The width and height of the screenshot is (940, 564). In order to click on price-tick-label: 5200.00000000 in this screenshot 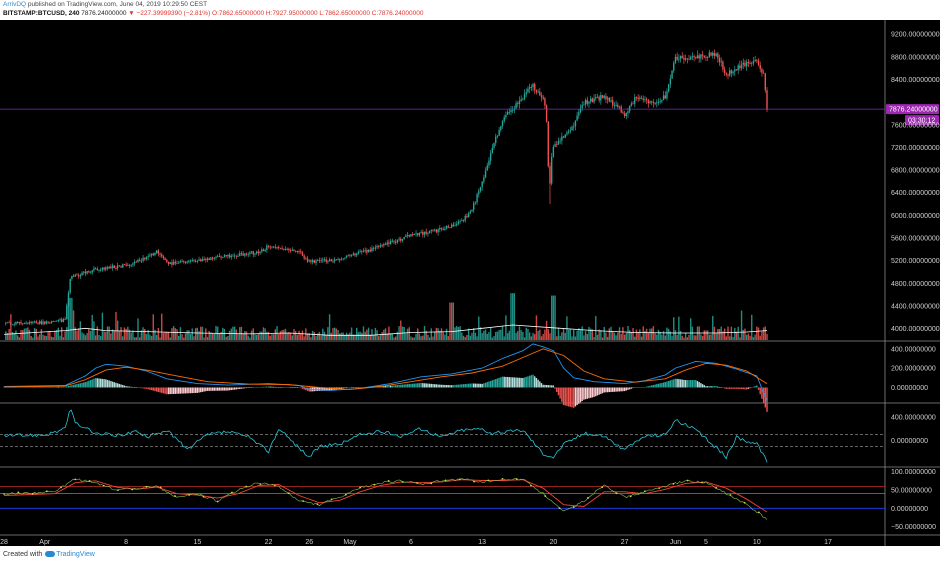, I will do `click(915, 261)`.